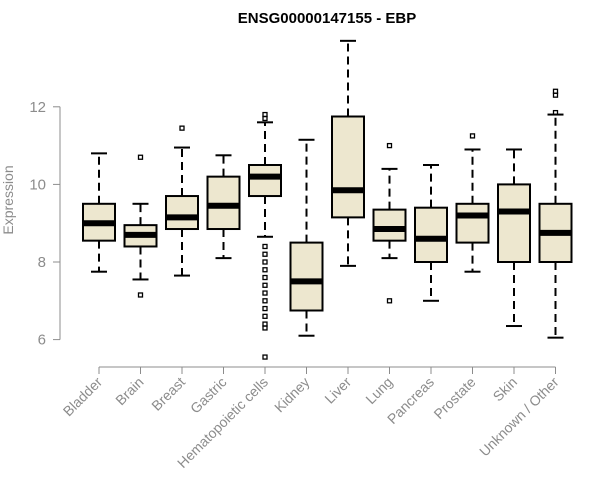 The width and height of the screenshot is (600, 500). Describe the element at coordinates (337, 390) in the screenshot. I see `x-tick-label: Liver` at that location.